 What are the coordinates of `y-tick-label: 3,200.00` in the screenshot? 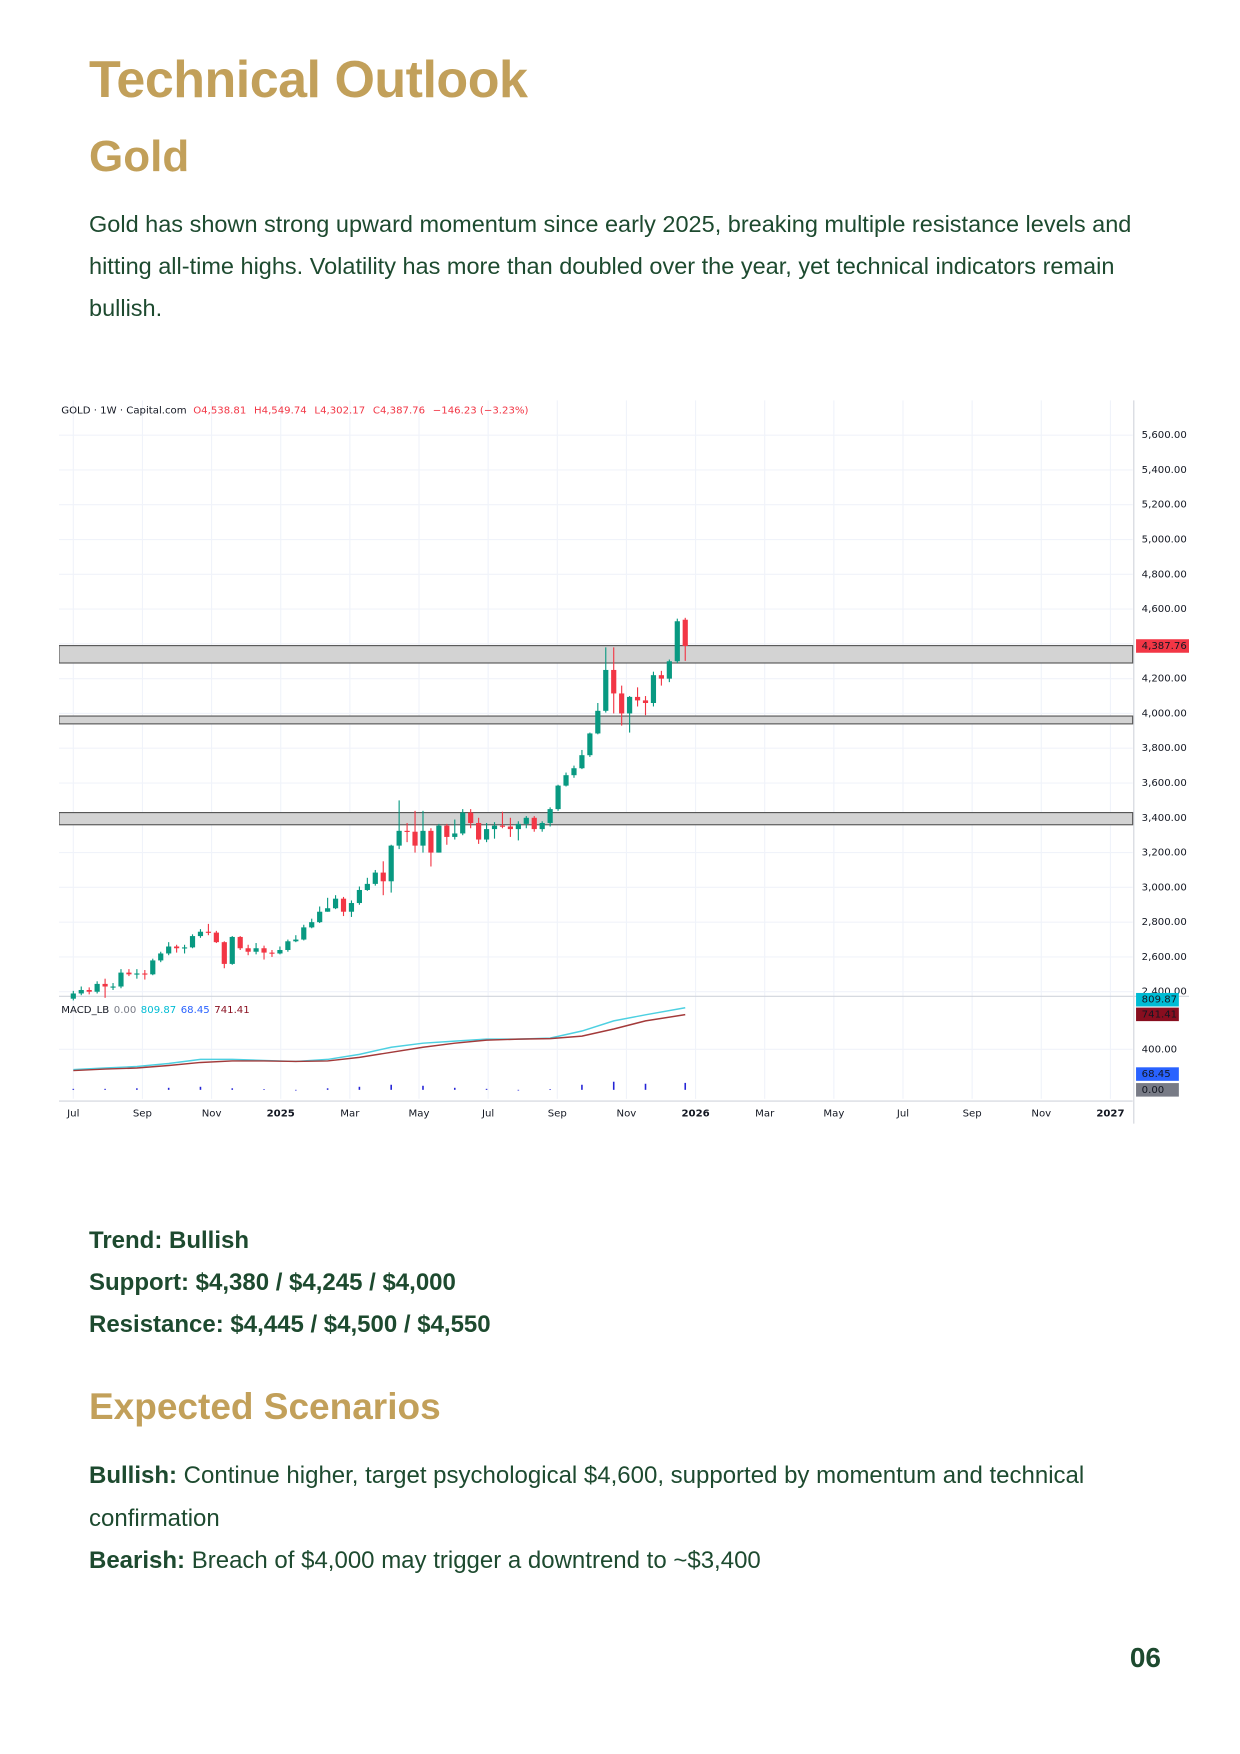 It's located at (1164, 853).